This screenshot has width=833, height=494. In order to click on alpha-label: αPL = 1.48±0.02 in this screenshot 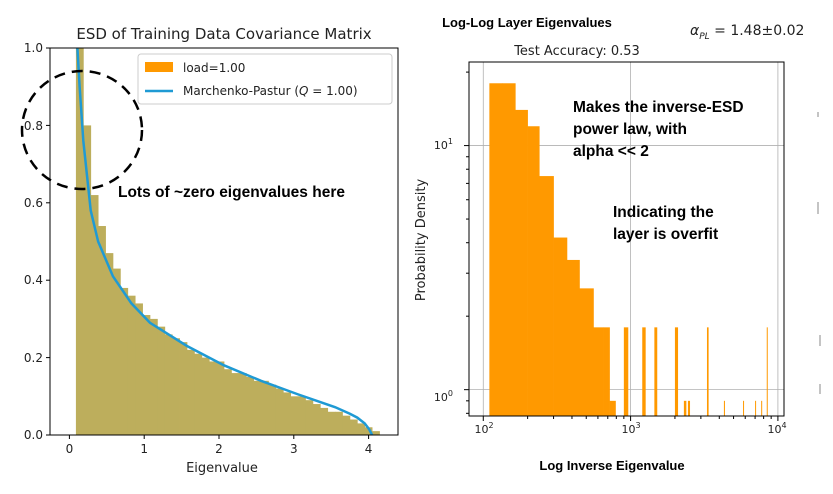, I will do `click(747, 32)`.